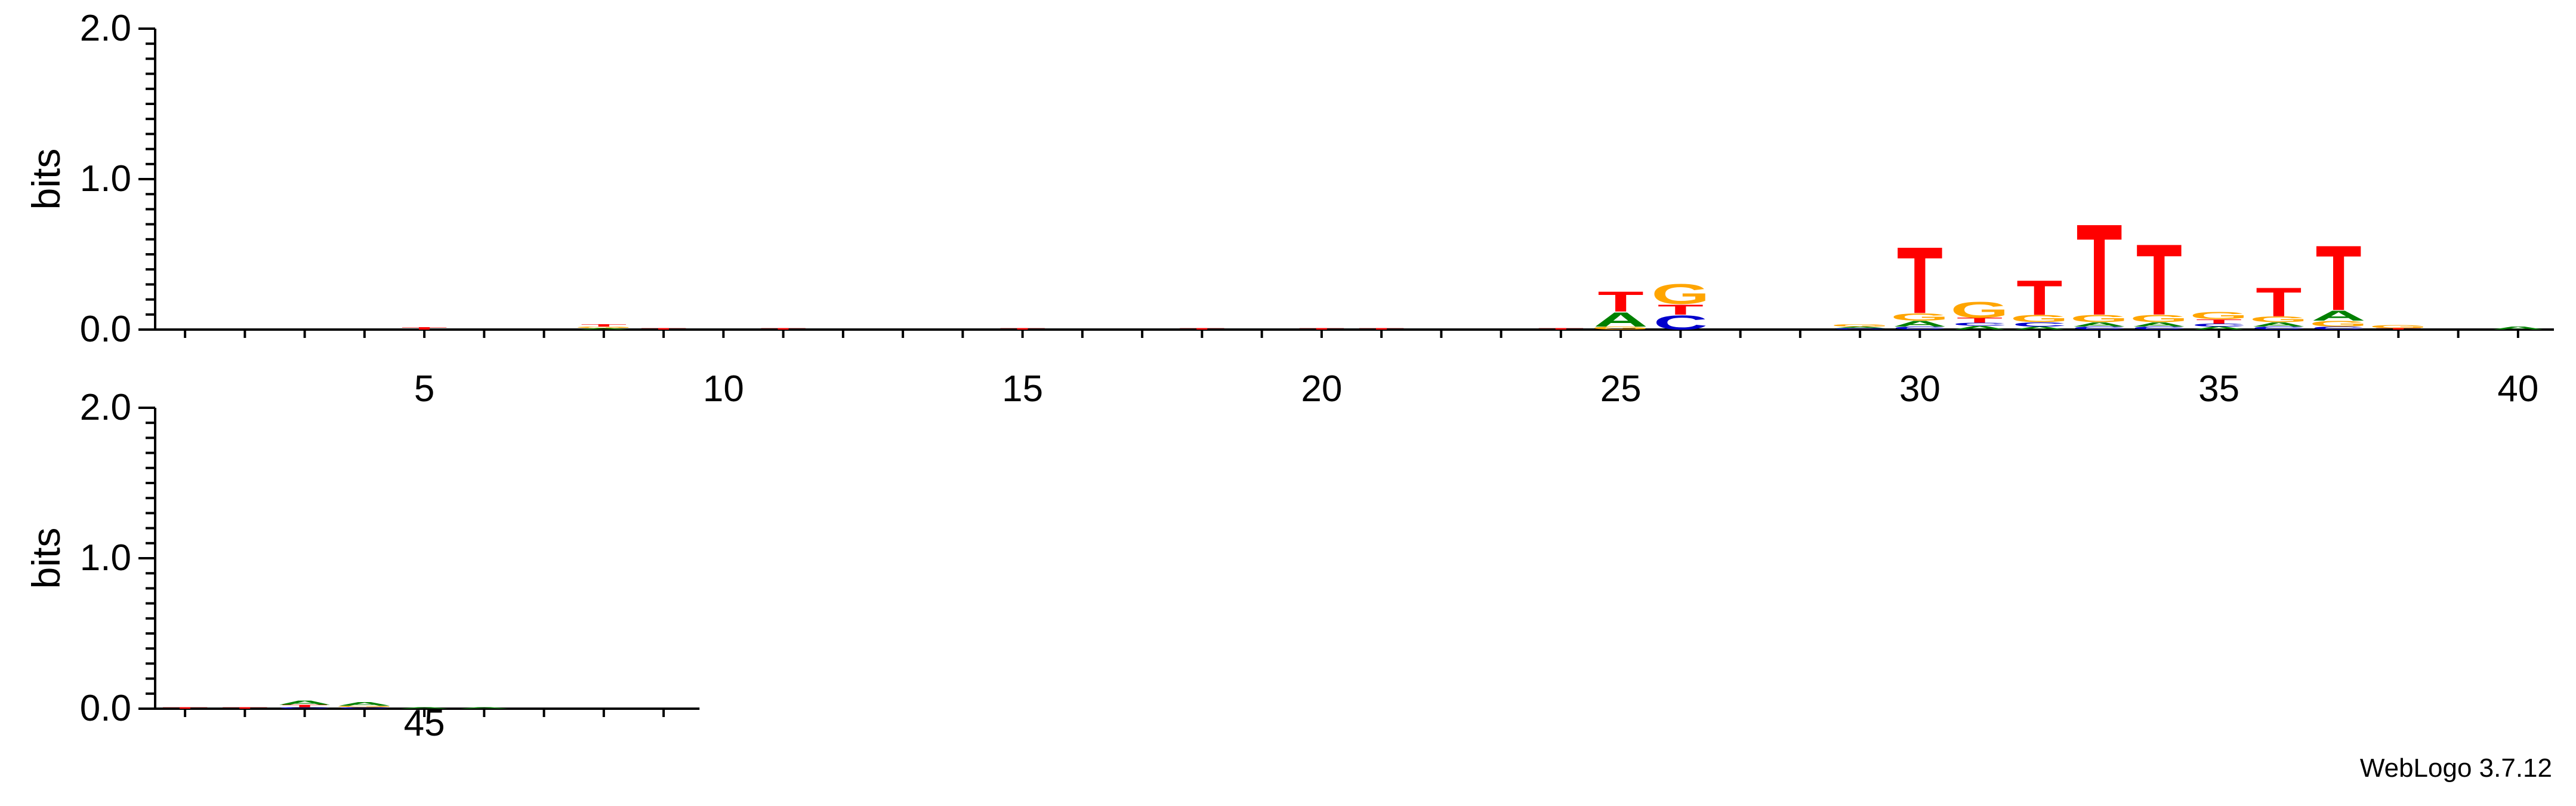 The width and height of the screenshot is (2576, 806). Describe the element at coordinates (105, 178) in the screenshot. I see `y-tick-label: 1.0` at that location.